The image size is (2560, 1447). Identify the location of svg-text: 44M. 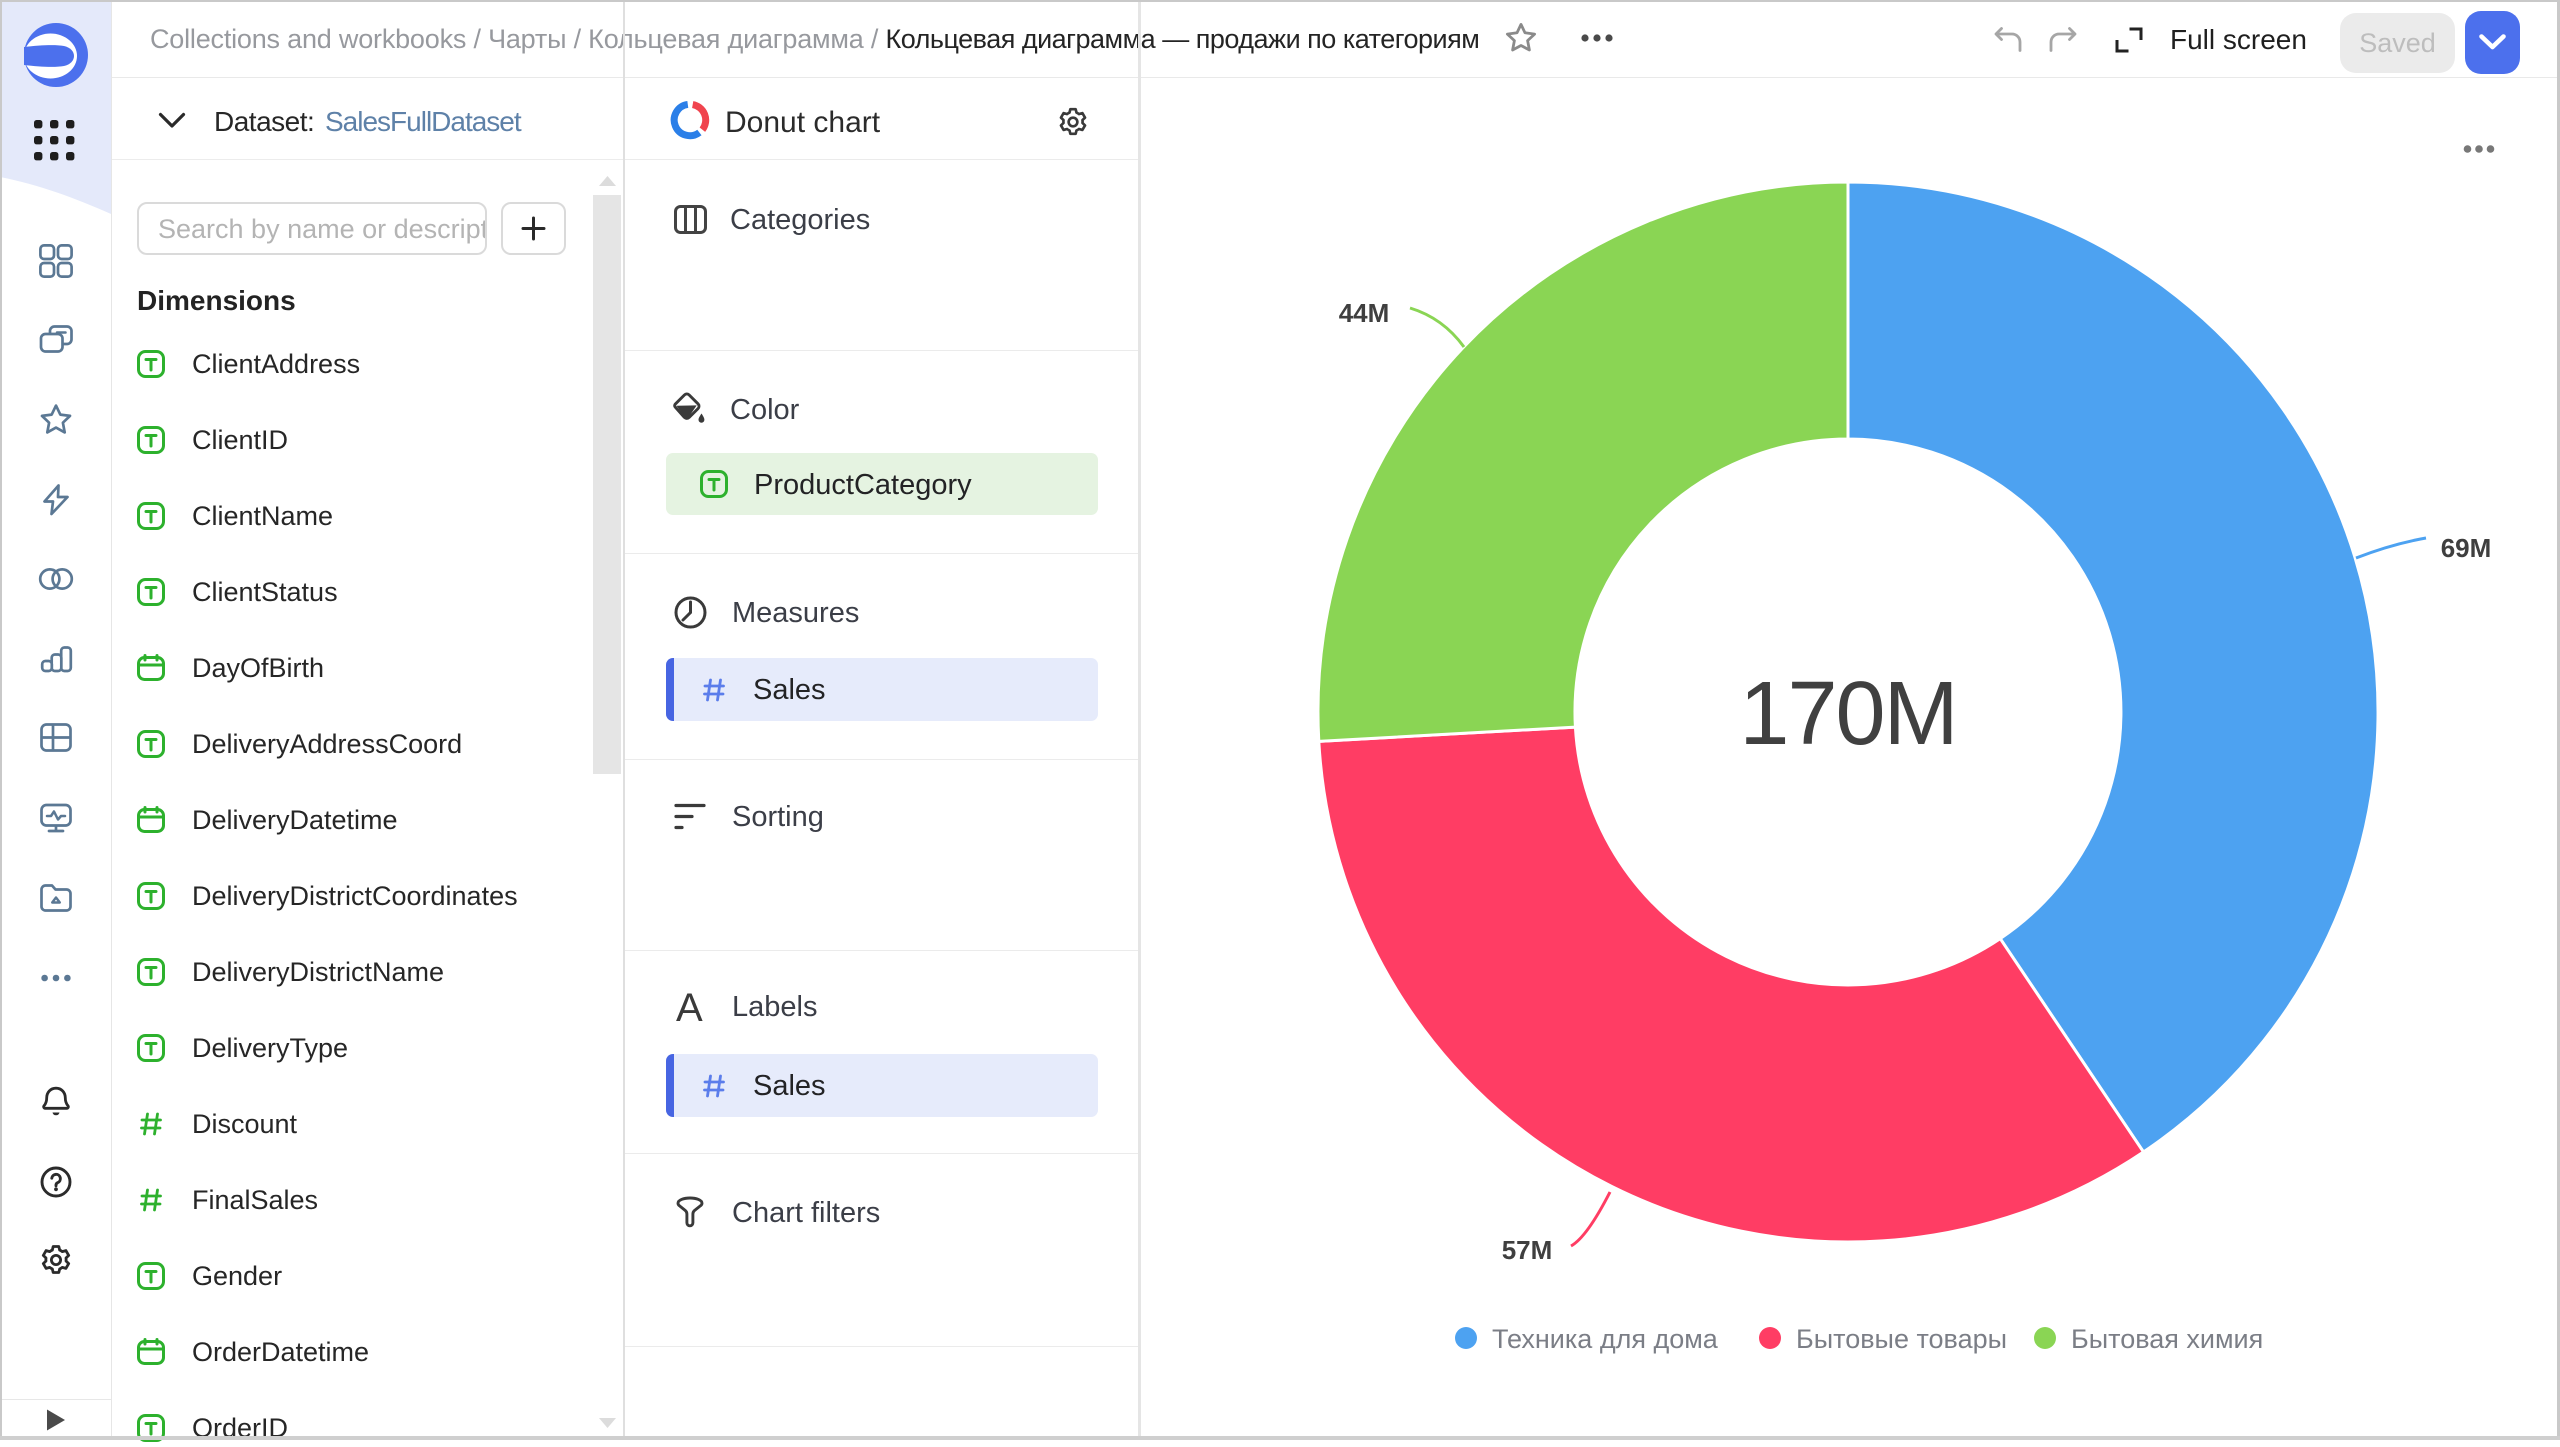
(1364, 313).